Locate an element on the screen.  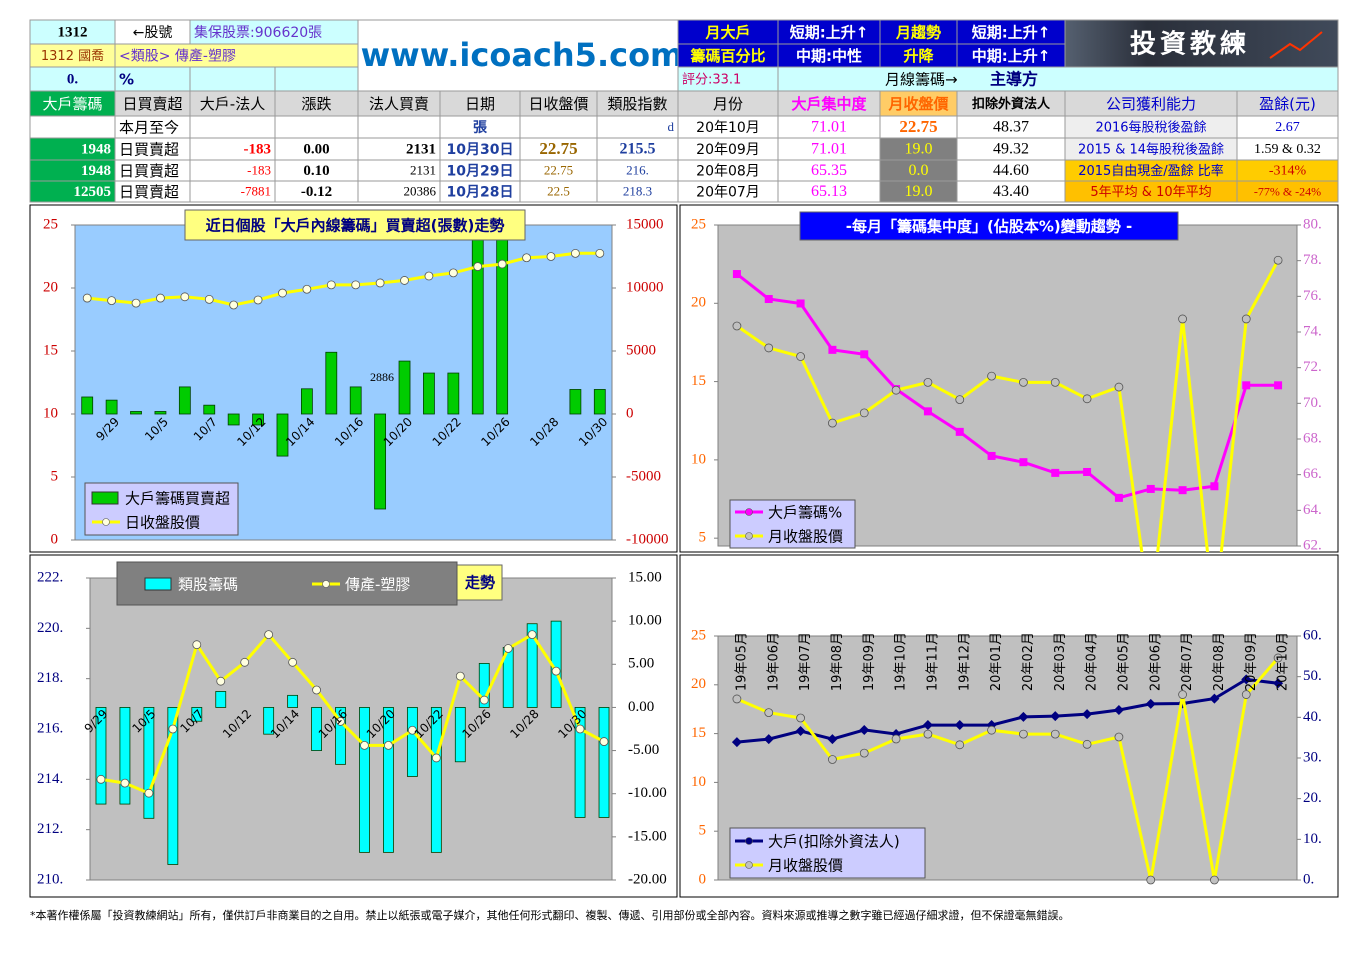
x-tick-label: 20年01月 is located at coordinates (996, 661).